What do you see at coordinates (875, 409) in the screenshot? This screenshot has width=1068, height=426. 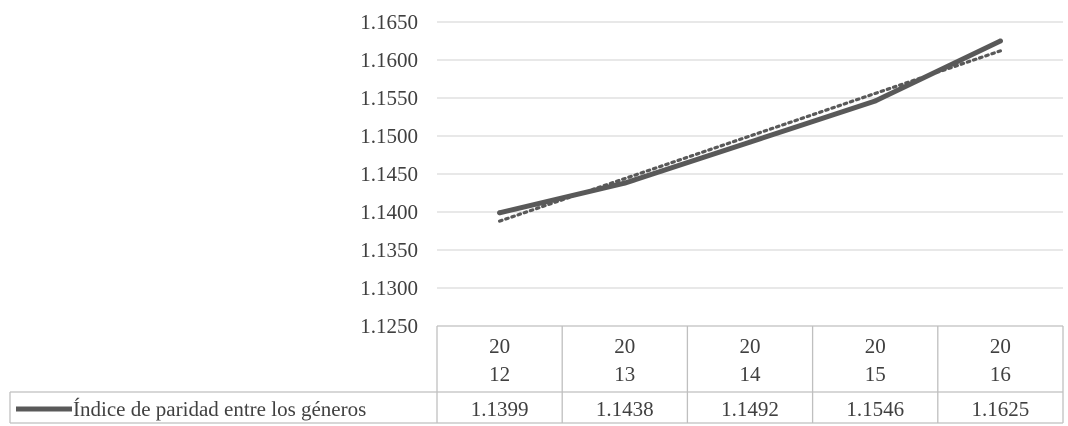 I see `data-table-value: 1.1546` at bounding box center [875, 409].